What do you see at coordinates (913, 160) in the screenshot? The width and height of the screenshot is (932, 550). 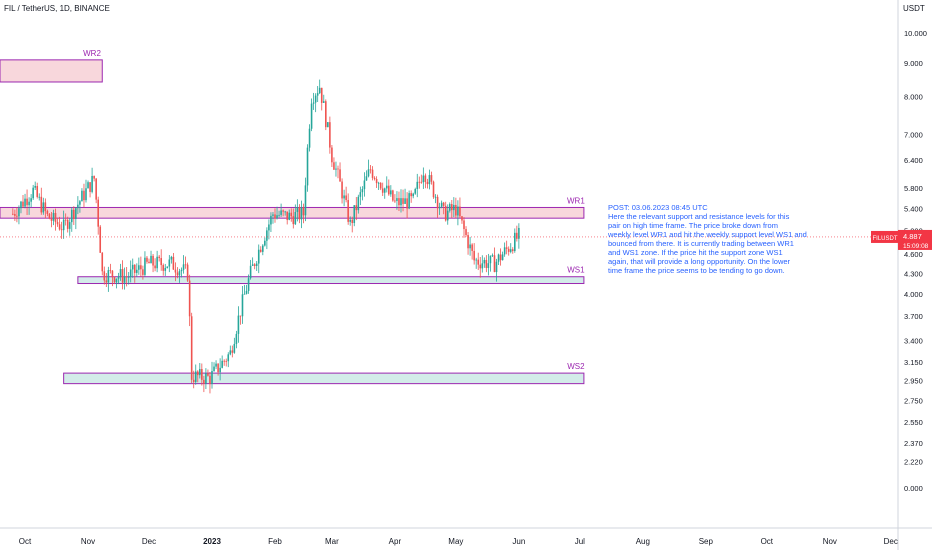 I see `y-tick-label: 6.400` at bounding box center [913, 160].